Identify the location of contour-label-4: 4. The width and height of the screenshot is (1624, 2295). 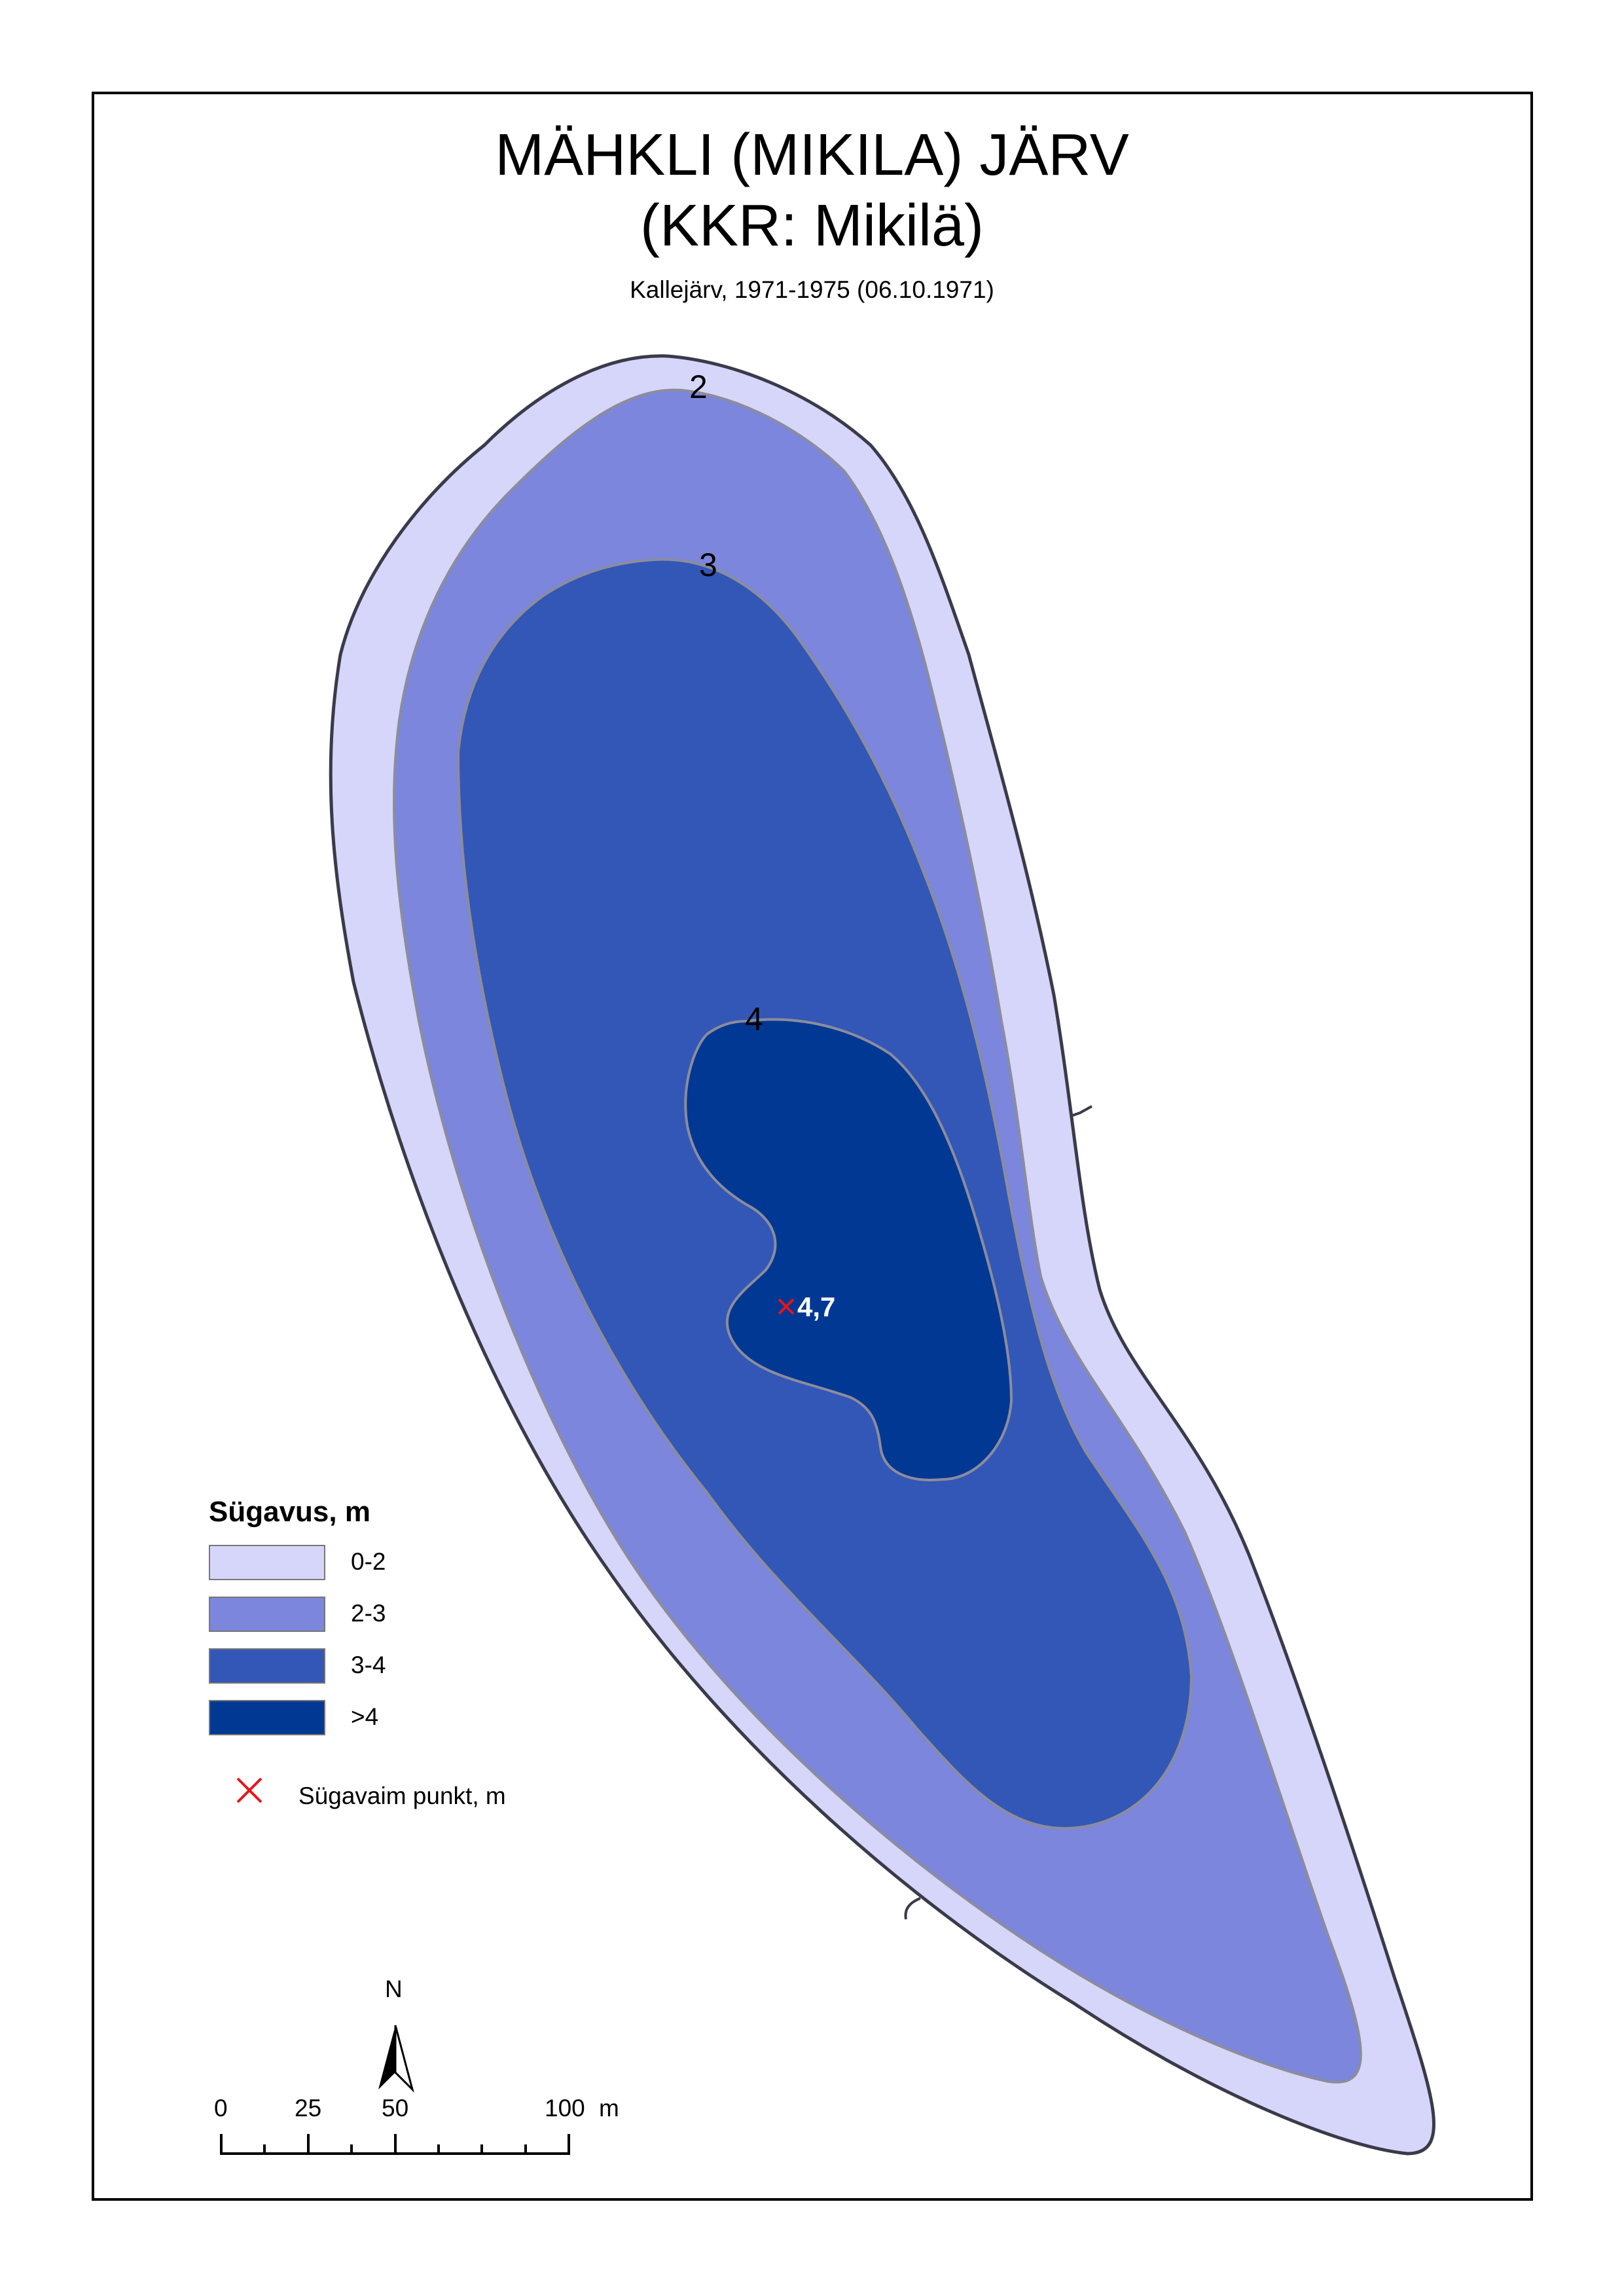
(754, 1020).